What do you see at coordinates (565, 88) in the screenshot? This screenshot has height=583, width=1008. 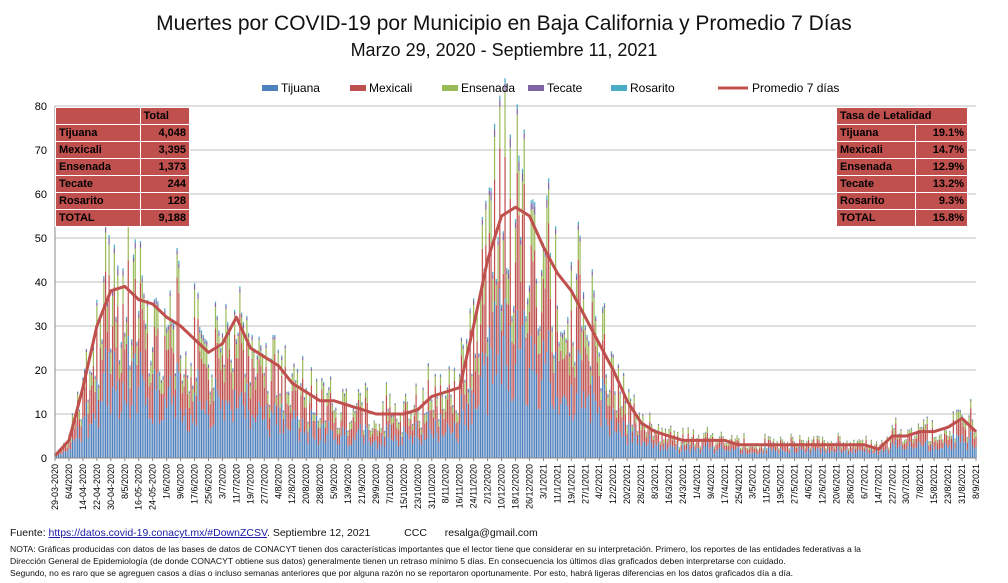 I see `legend-label: Tecate` at bounding box center [565, 88].